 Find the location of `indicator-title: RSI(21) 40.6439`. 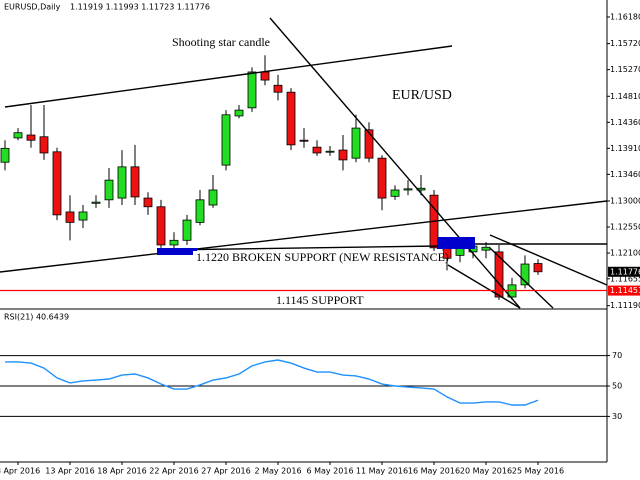

indicator-title: RSI(21) 40.6439 is located at coordinates (36, 317).